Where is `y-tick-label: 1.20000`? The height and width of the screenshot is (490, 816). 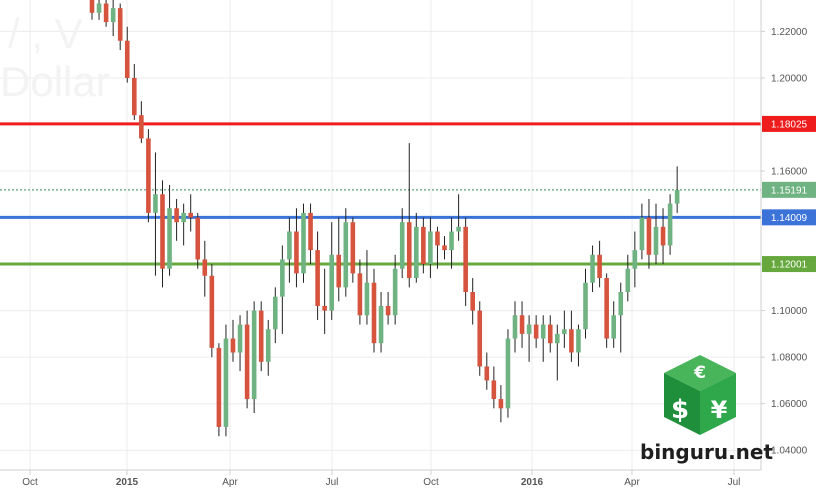 y-tick-label: 1.20000 is located at coordinates (789, 78).